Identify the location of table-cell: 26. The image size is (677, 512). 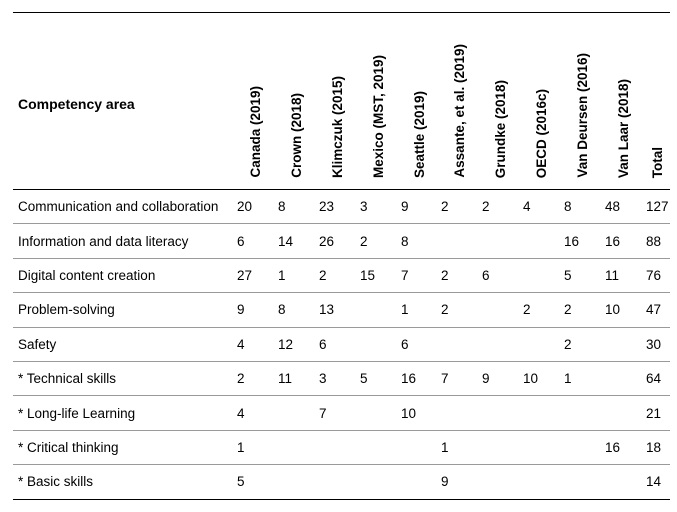
(337, 241).